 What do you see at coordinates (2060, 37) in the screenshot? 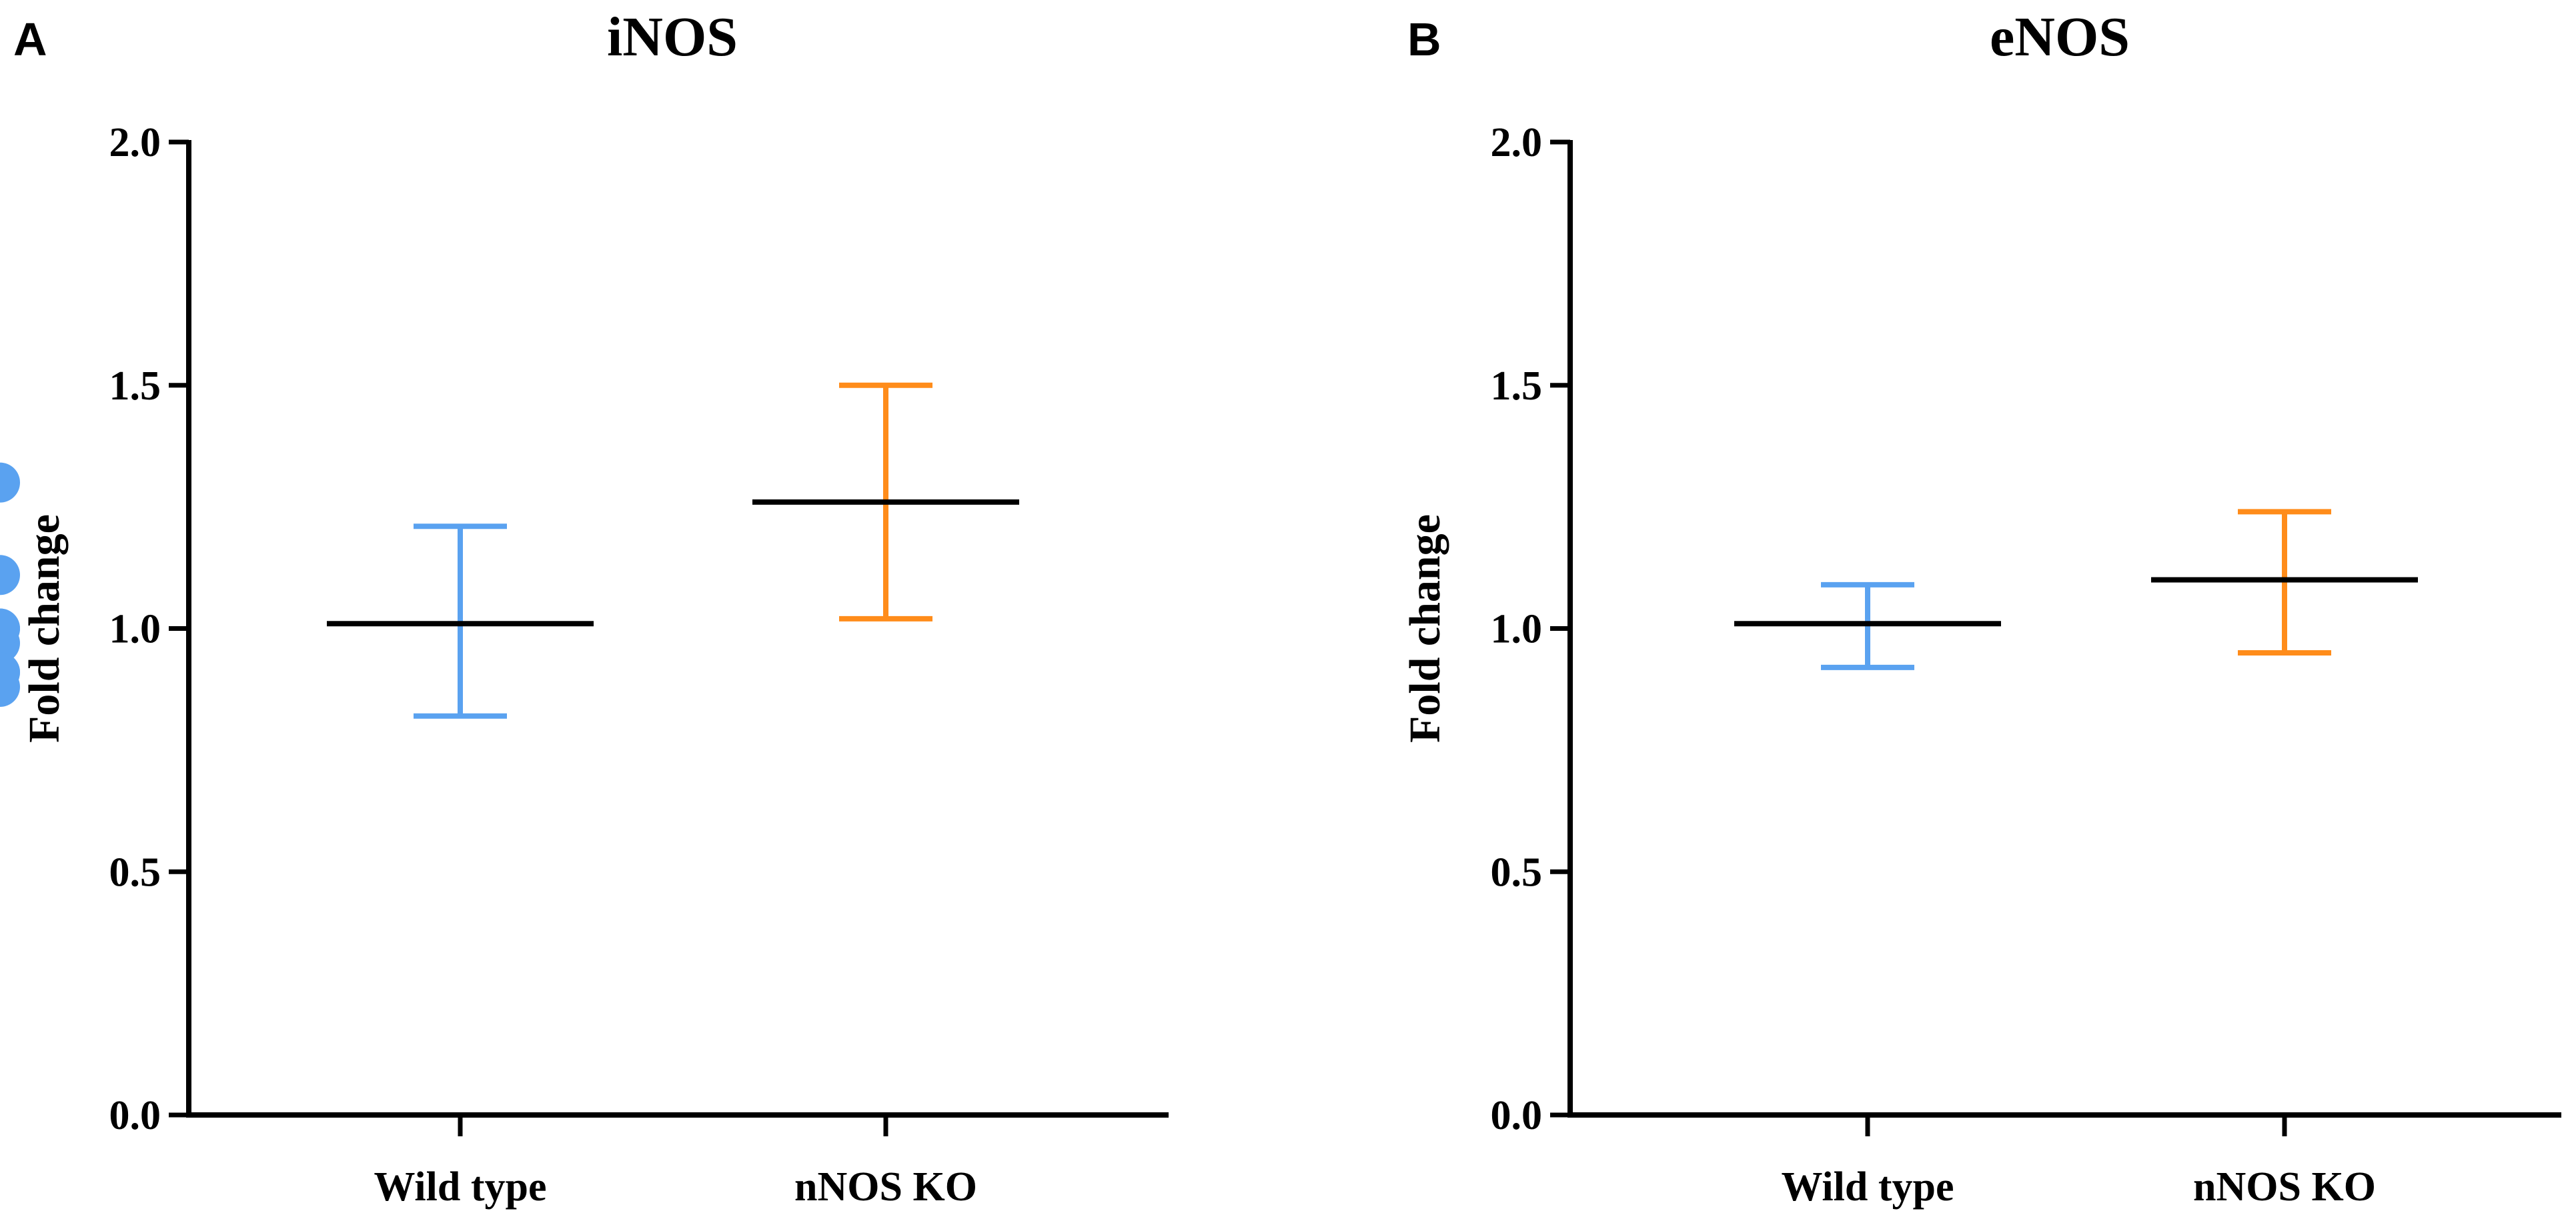
I see `chart-title: eNOS` at bounding box center [2060, 37].